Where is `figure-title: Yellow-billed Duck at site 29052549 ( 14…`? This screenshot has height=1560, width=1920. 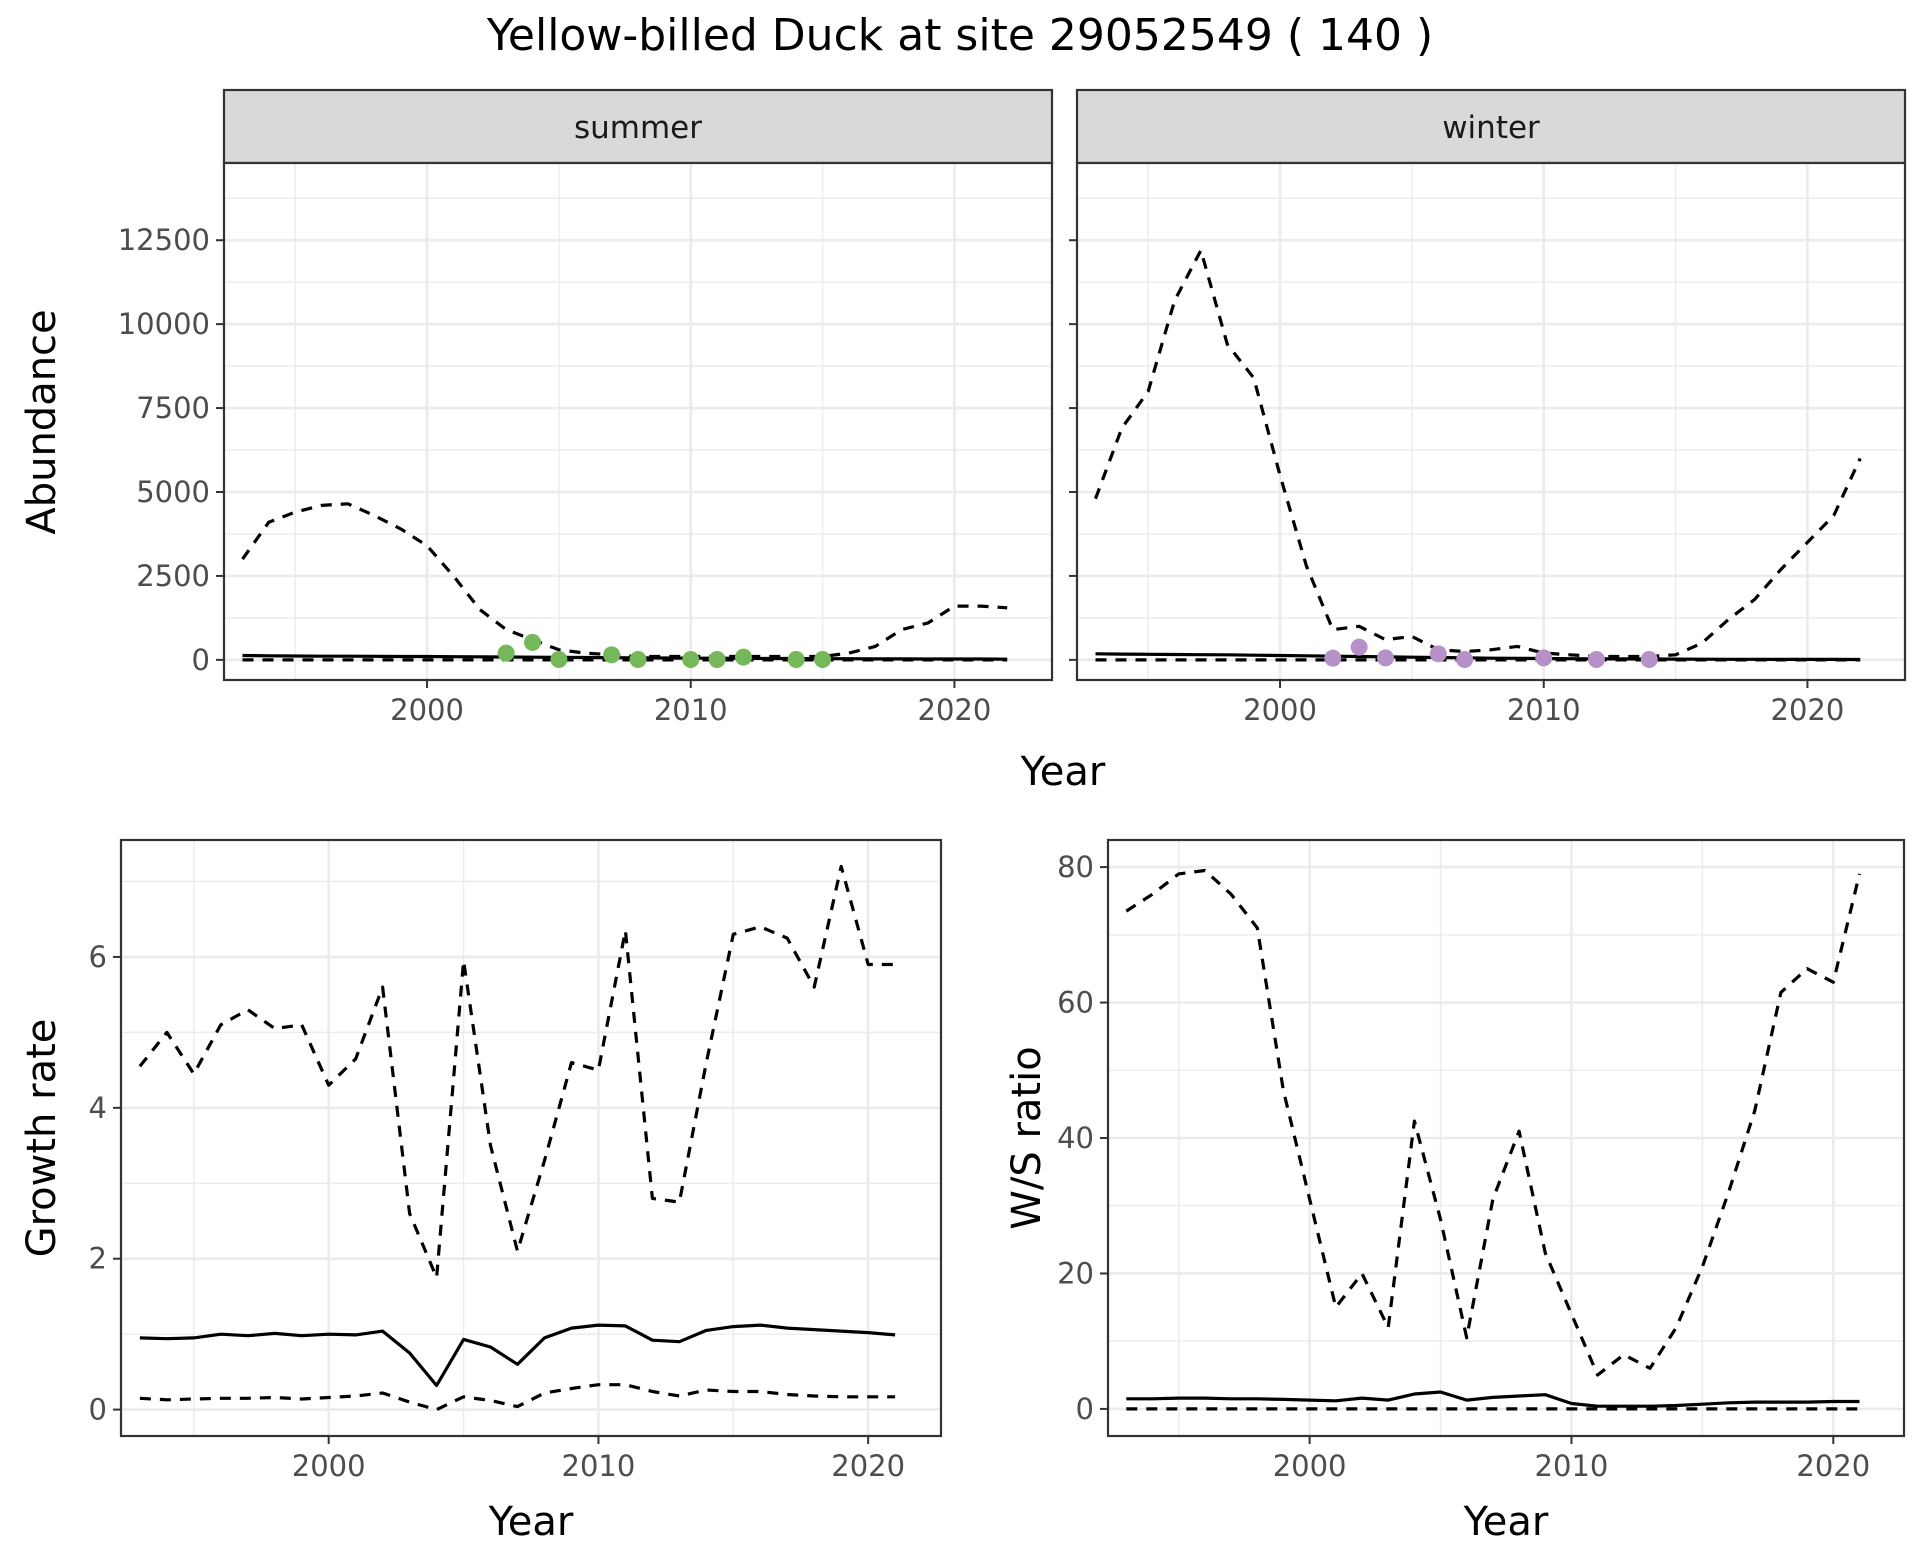 figure-title: Yellow-billed Duck at site 29052549 ( 14… is located at coordinates (959, 35).